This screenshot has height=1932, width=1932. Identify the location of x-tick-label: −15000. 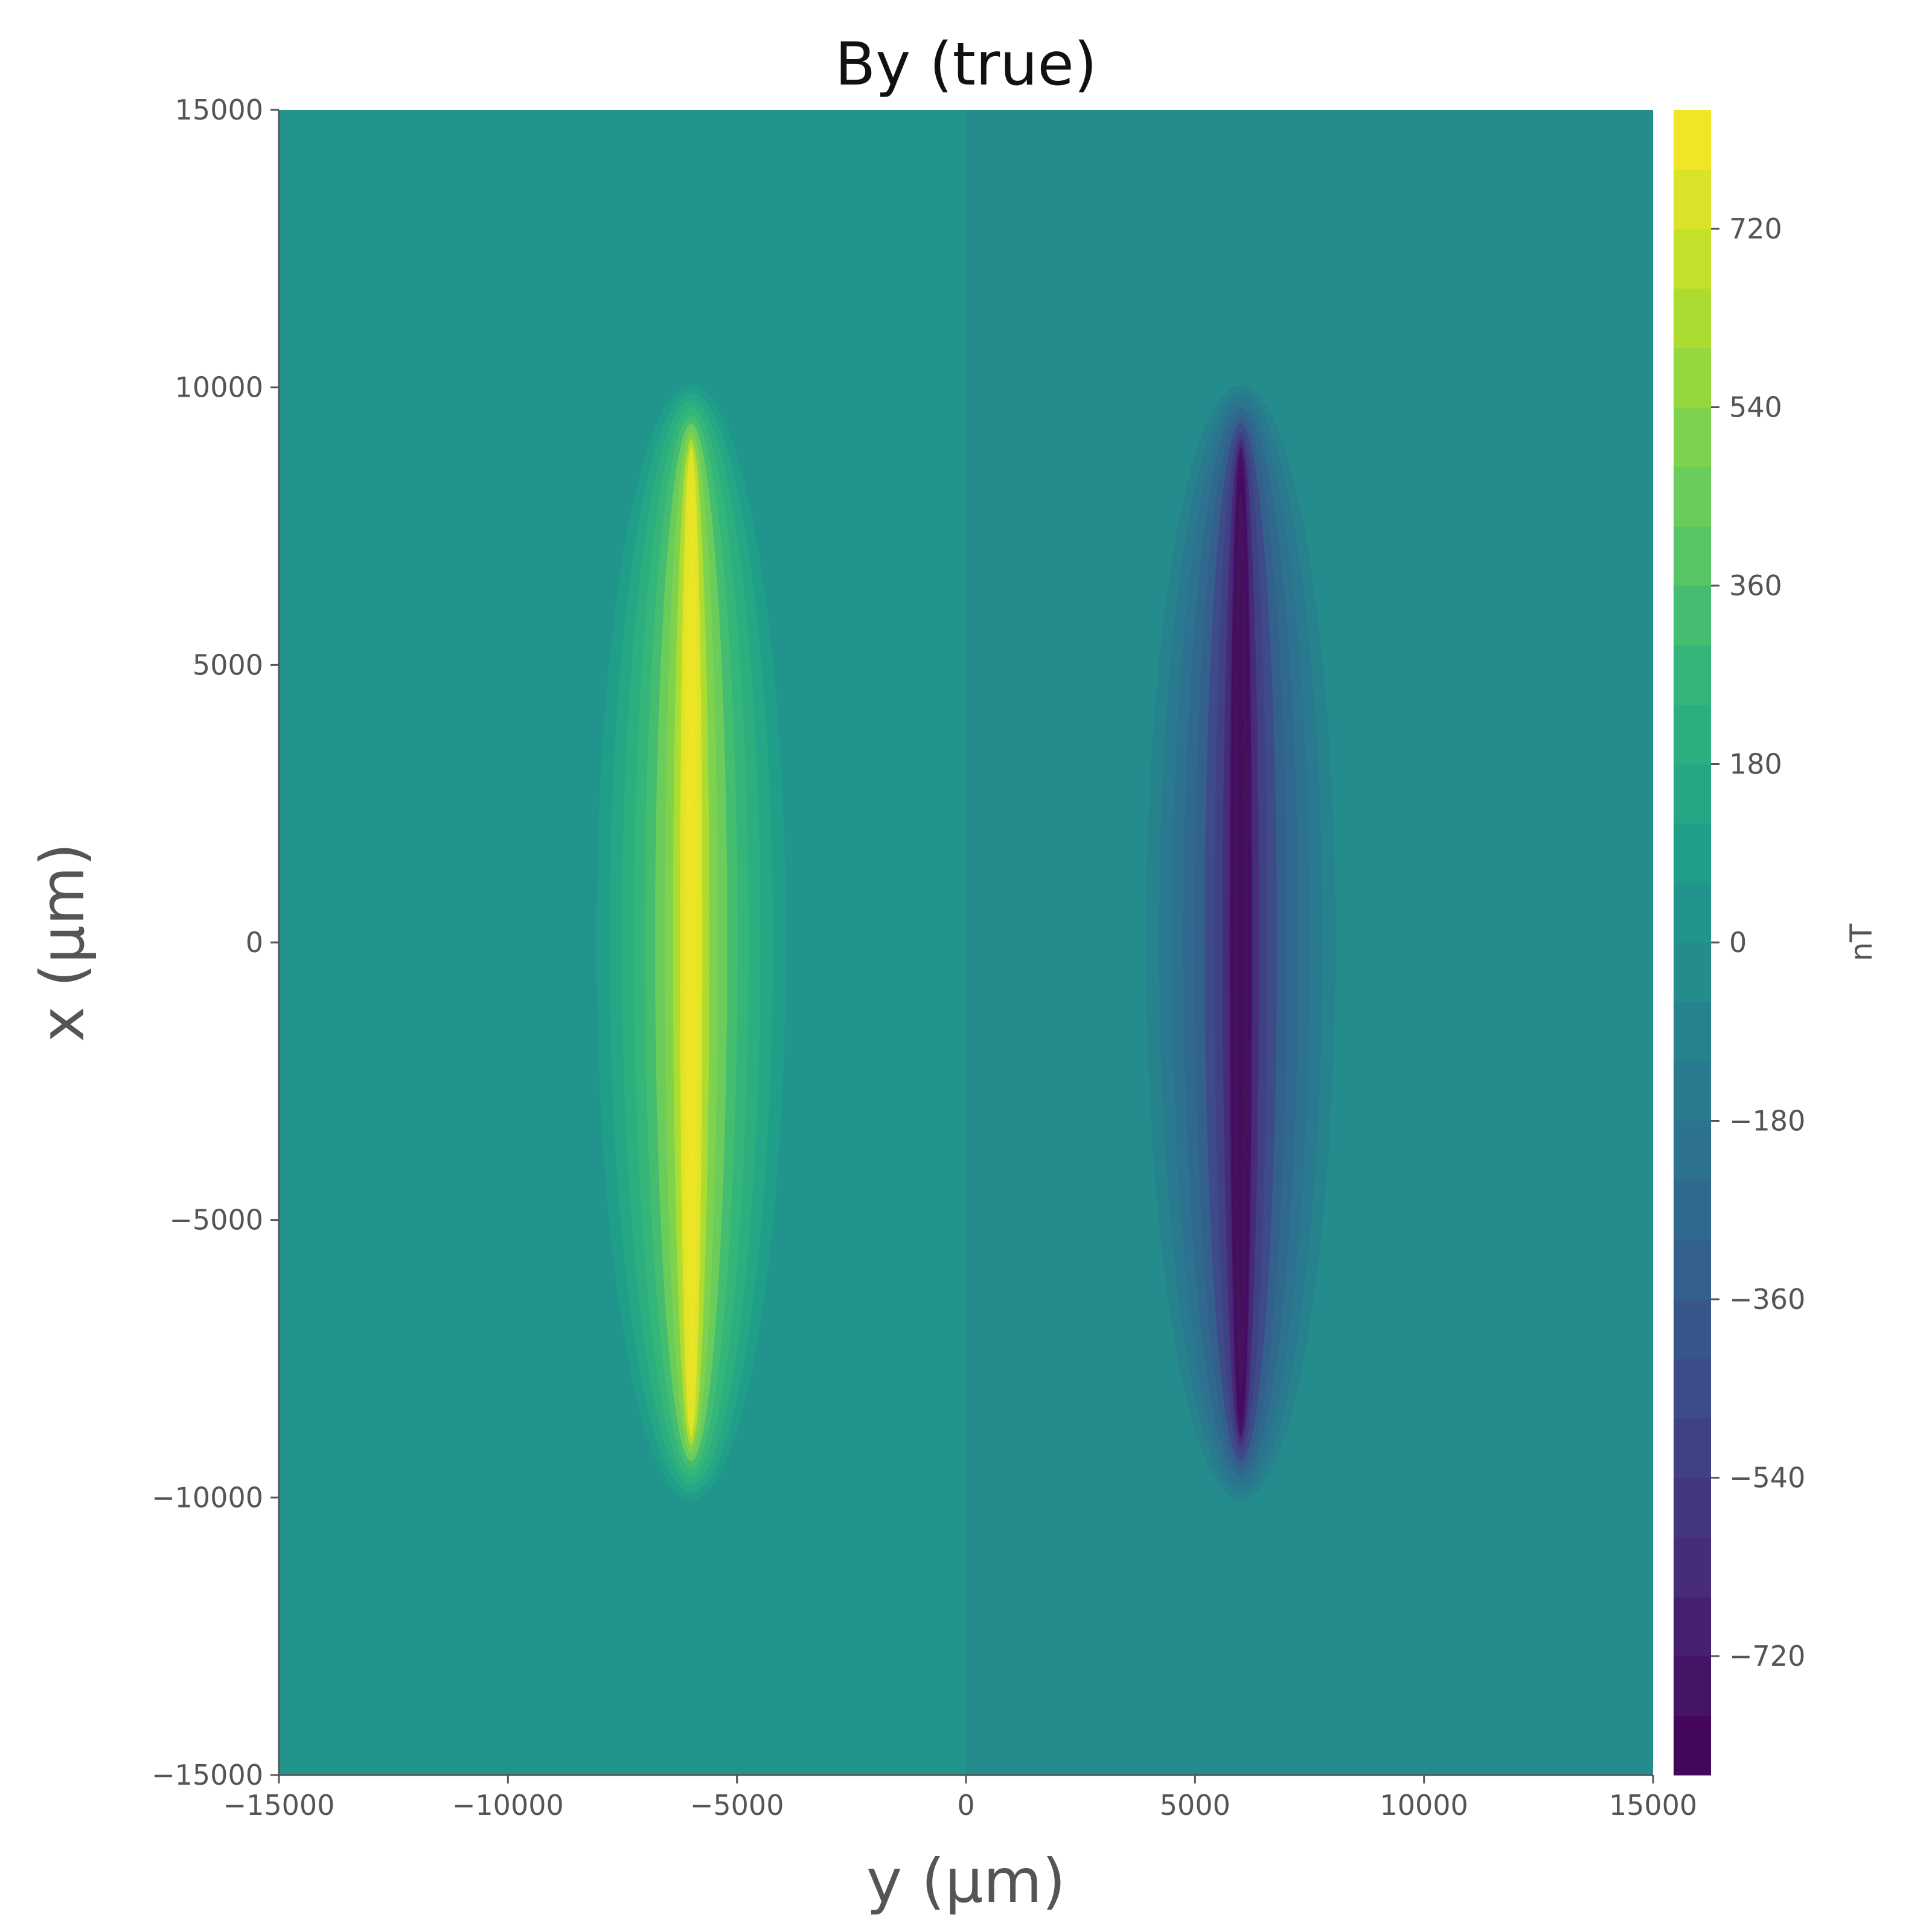
(279, 1806).